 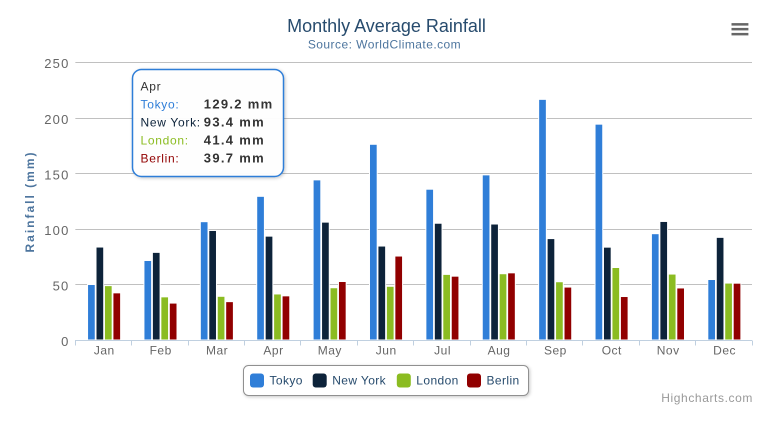 I want to click on svg-text: Jun, so click(x=386, y=350).